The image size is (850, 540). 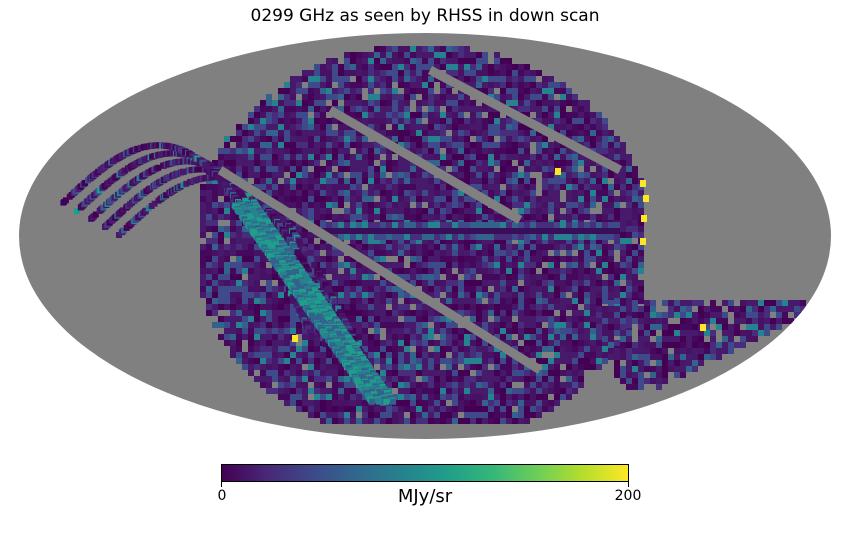 I want to click on colorbar-max-label: 200, so click(x=628, y=496).